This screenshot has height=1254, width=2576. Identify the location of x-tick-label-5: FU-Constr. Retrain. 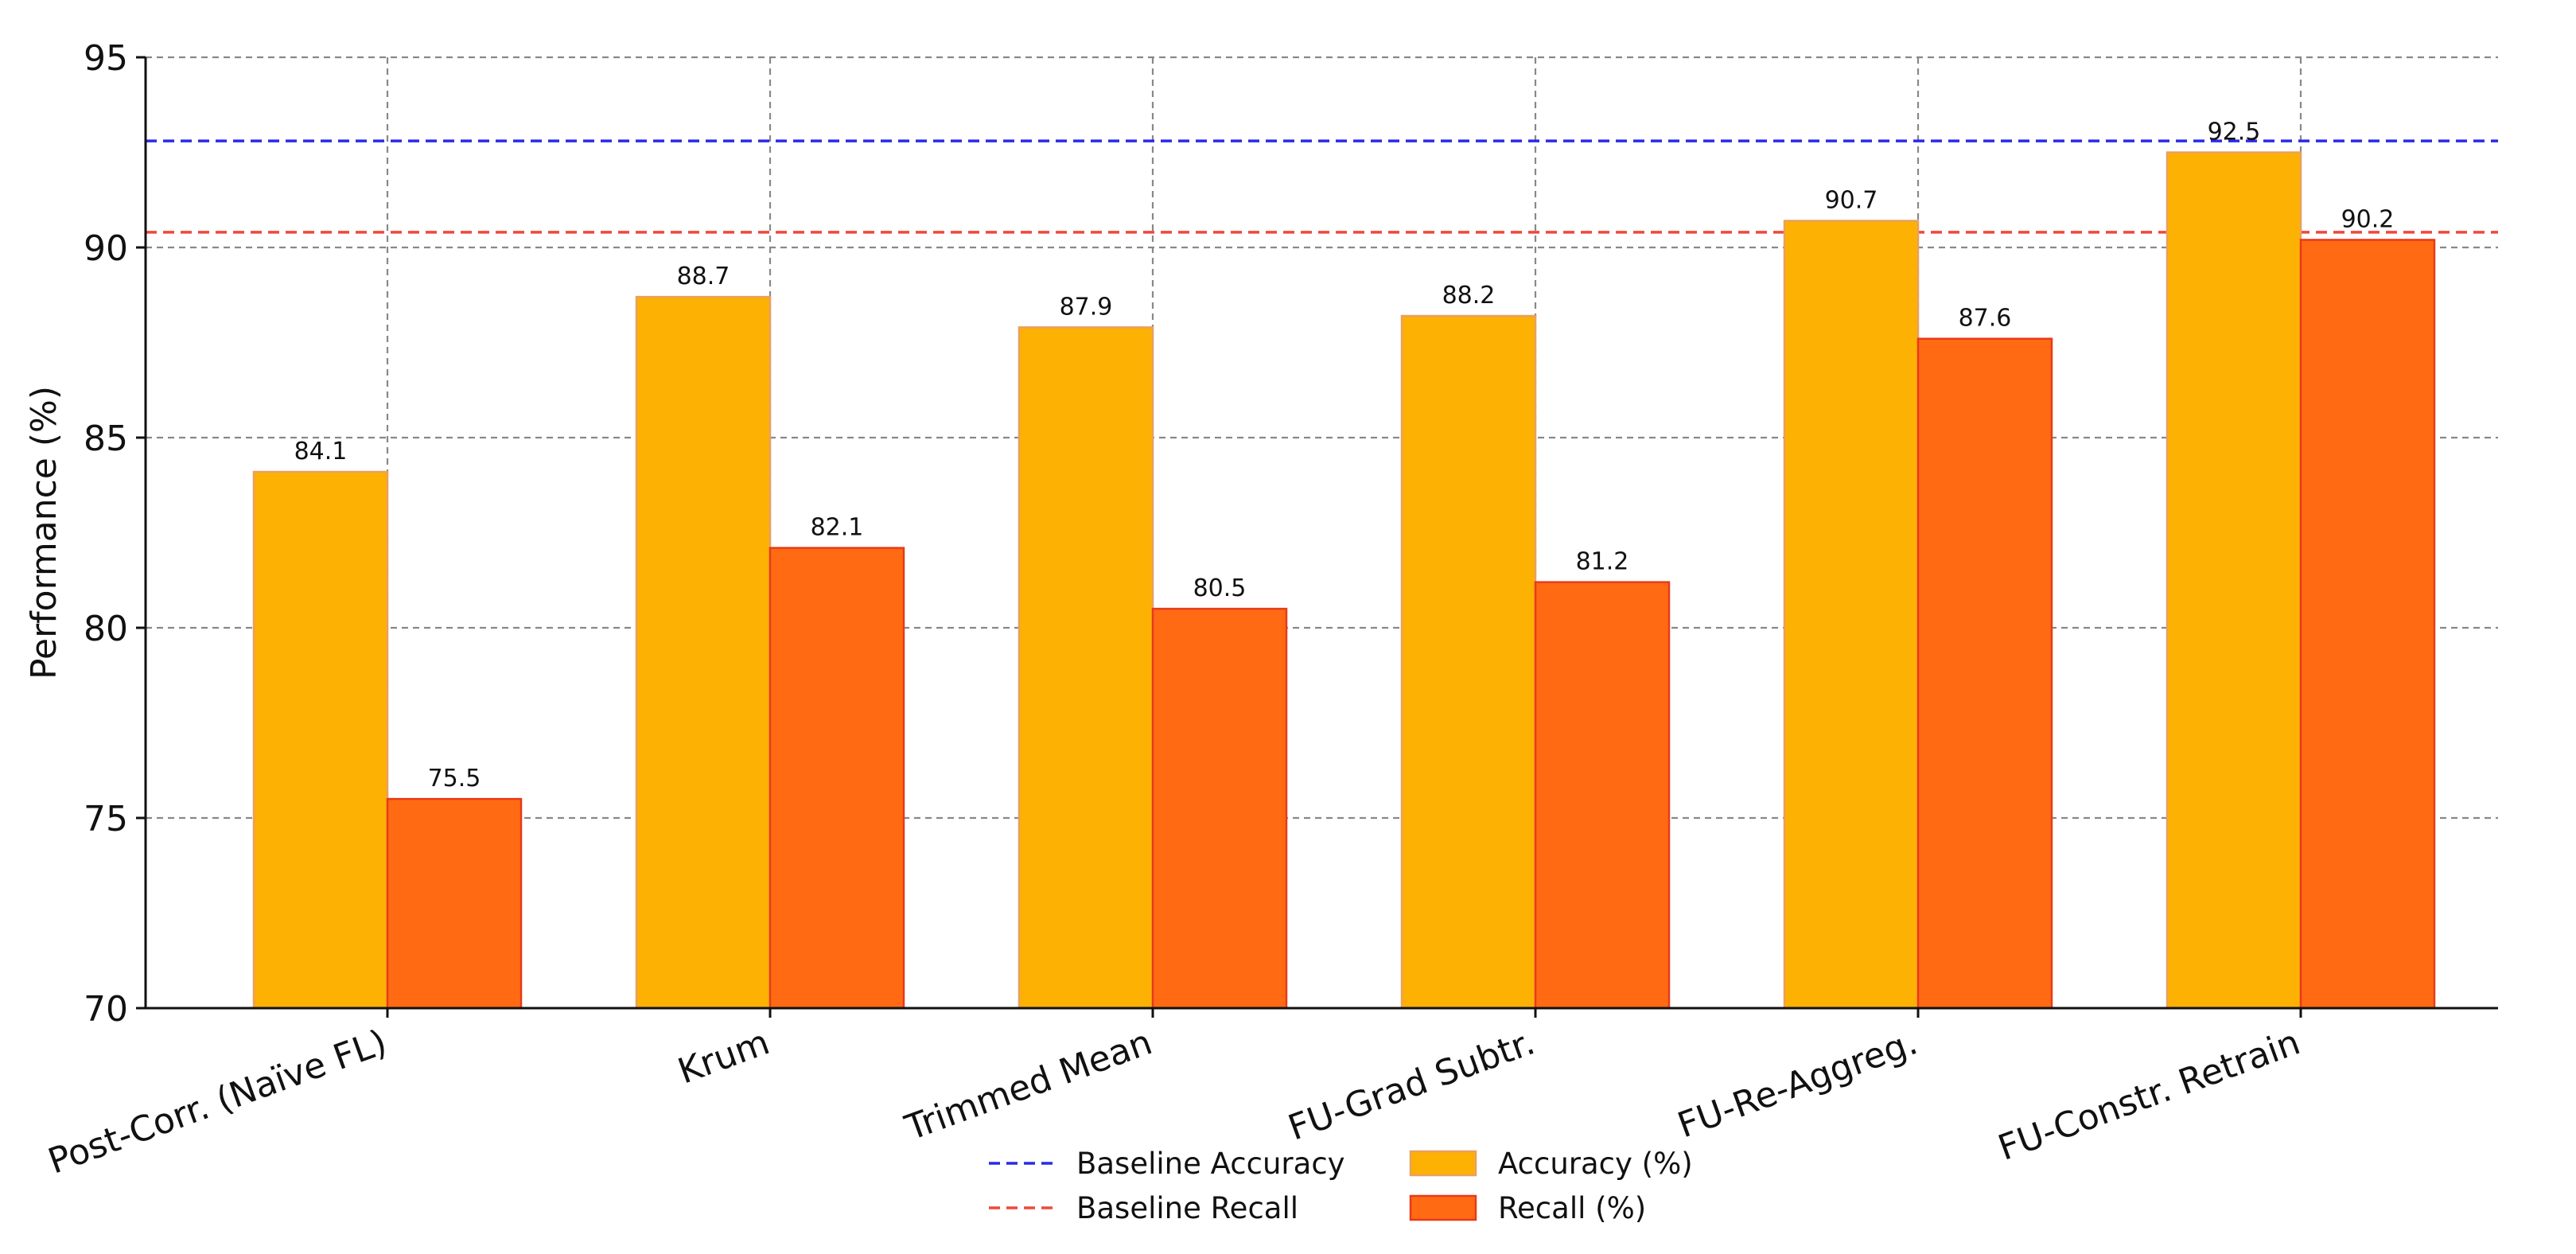
(2150, 1095).